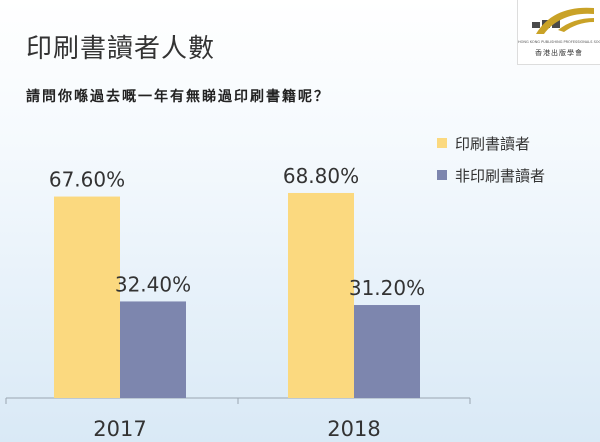  I want to click on data-label: 67.60%, so click(87, 180).